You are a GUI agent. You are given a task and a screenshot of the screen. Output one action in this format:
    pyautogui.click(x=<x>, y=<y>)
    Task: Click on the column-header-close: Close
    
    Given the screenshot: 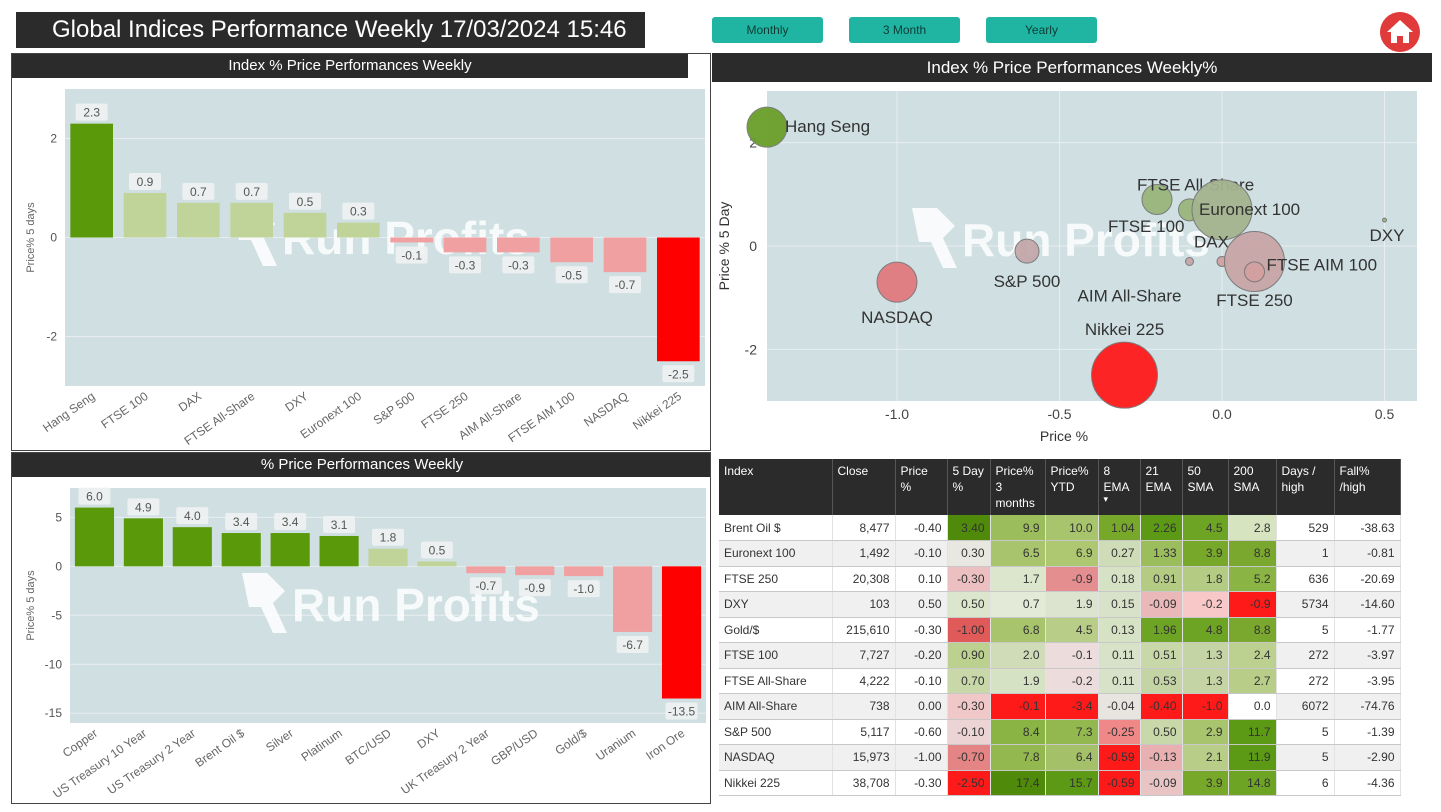 What is the action you would take?
    pyautogui.click(x=864, y=487)
    